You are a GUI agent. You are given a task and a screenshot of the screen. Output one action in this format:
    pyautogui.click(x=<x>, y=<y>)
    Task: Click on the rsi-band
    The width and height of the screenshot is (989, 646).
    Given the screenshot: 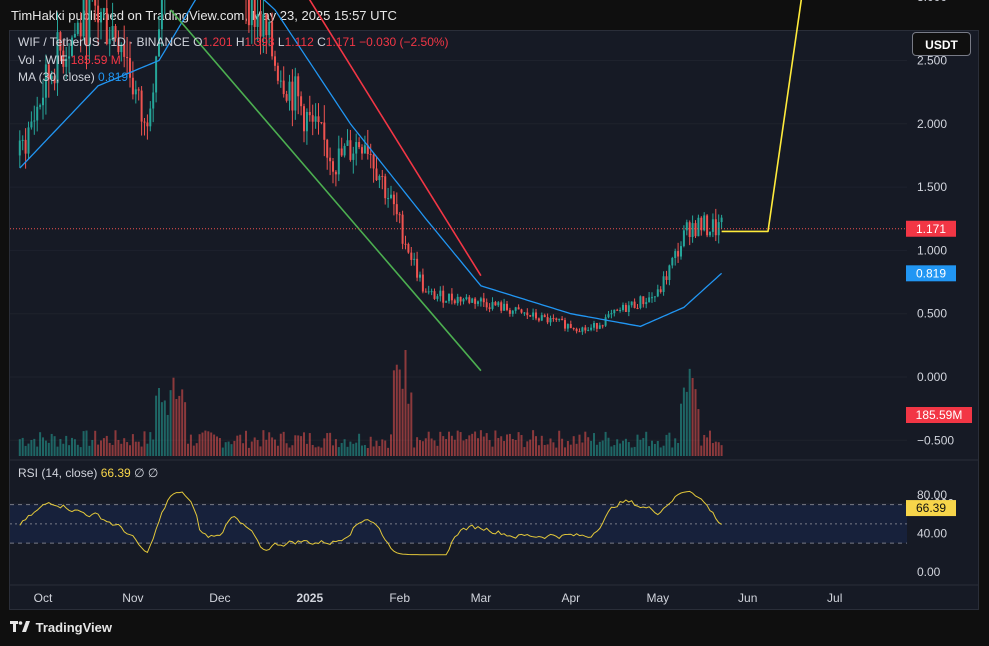 What is the action you would take?
    pyautogui.click(x=458, y=524)
    